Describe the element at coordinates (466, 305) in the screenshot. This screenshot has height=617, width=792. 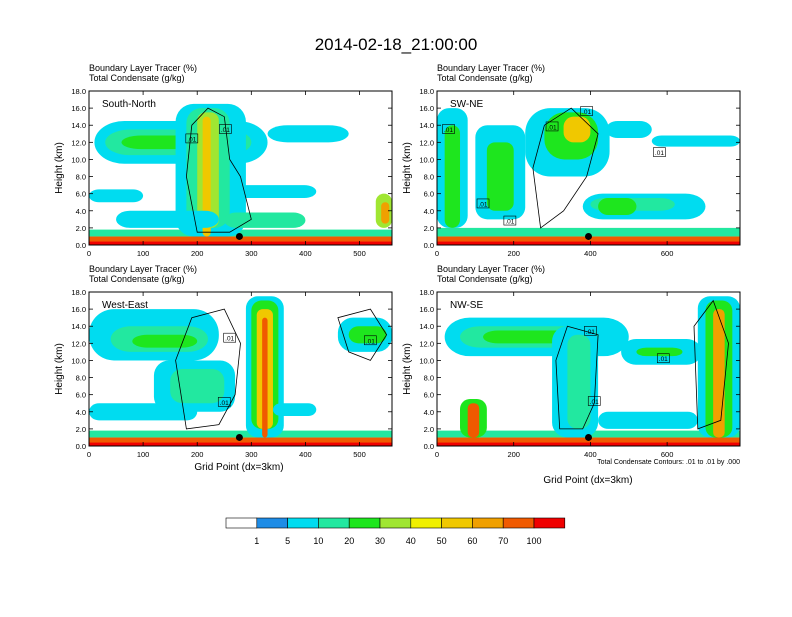
I see `panel-4-title: NW-SE` at that location.